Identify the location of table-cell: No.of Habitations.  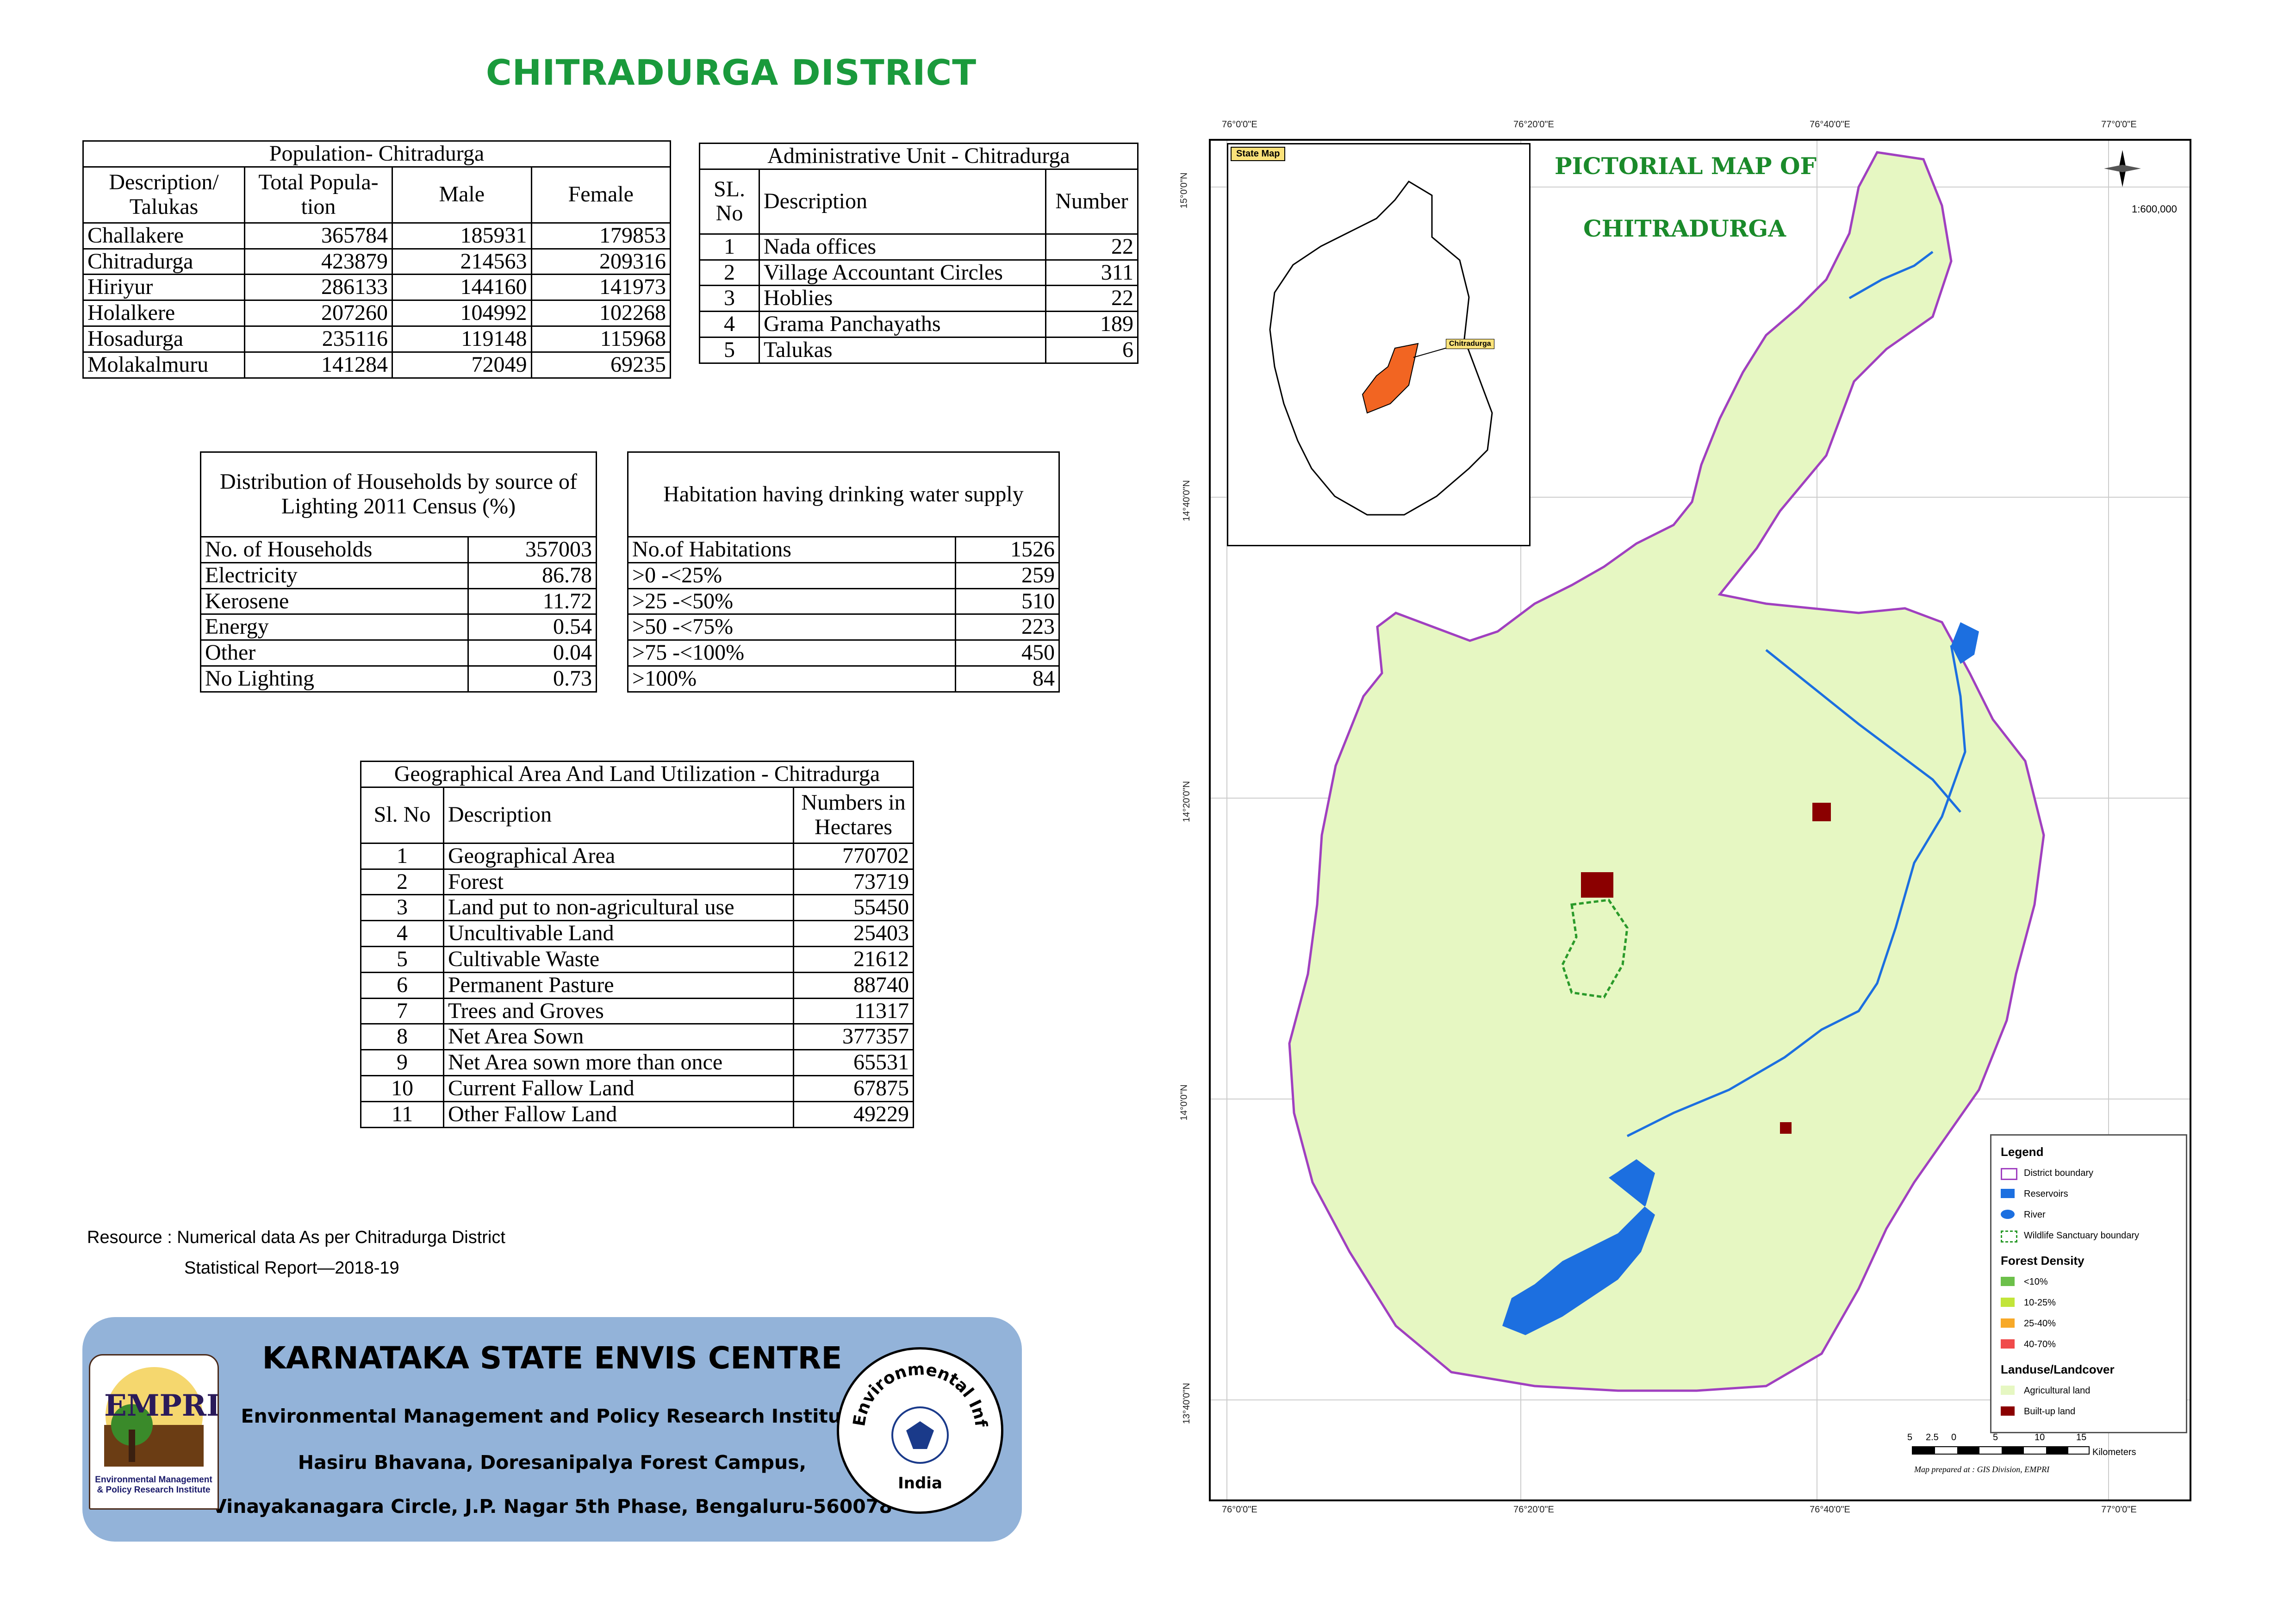
(791, 549).